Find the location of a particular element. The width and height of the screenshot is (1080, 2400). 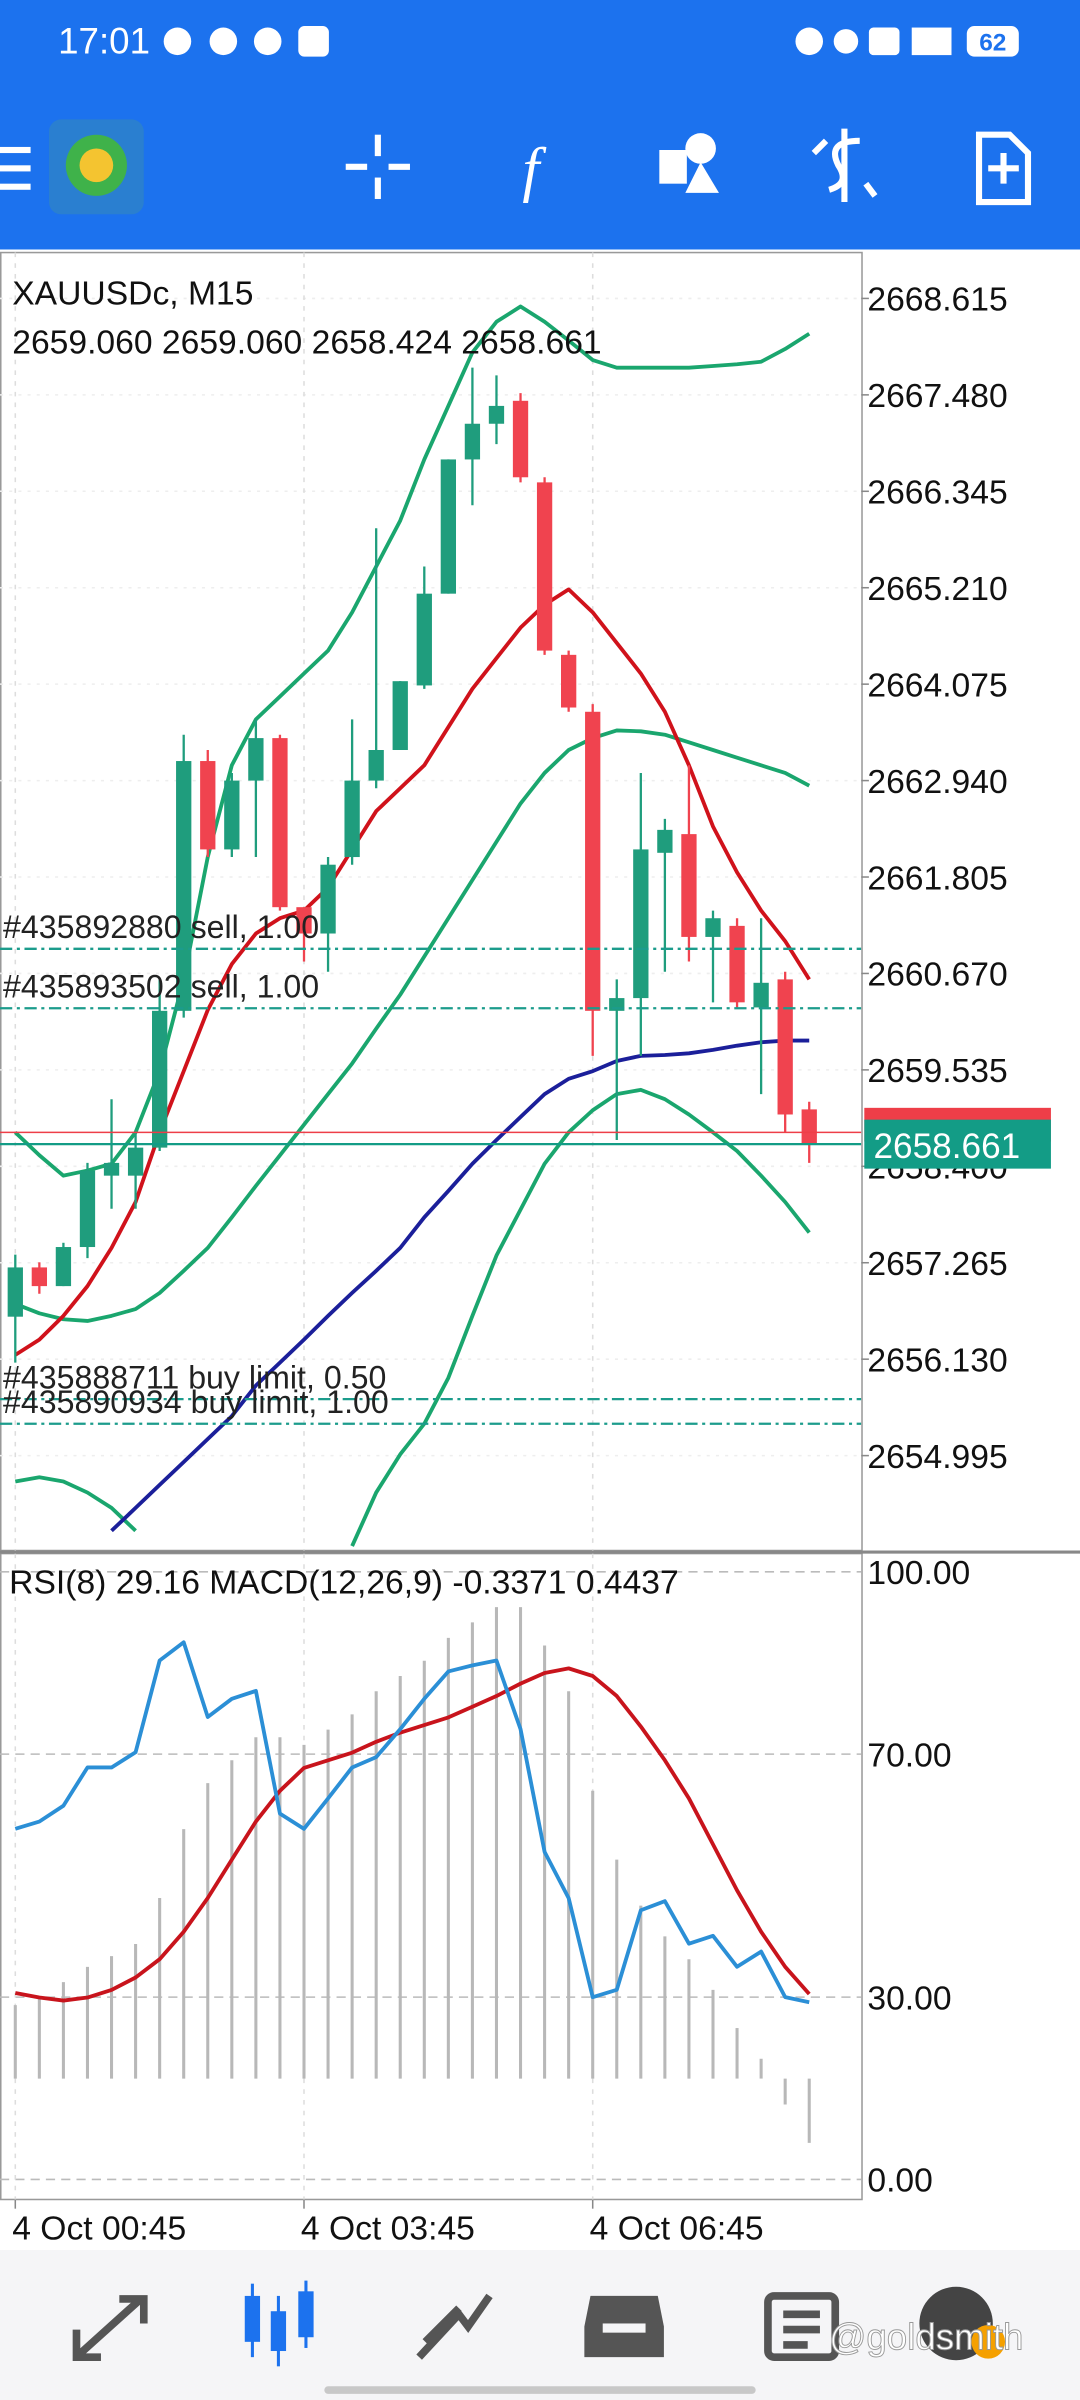

y-tick-label: 70.00 is located at coordinates (909, 1755).